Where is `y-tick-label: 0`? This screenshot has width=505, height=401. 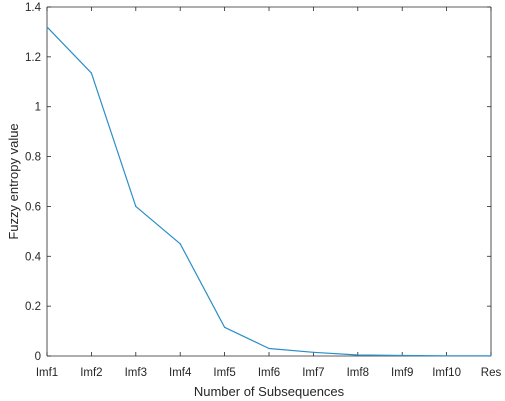
y-tick-label: 0 is located at coordinates (38, 357).